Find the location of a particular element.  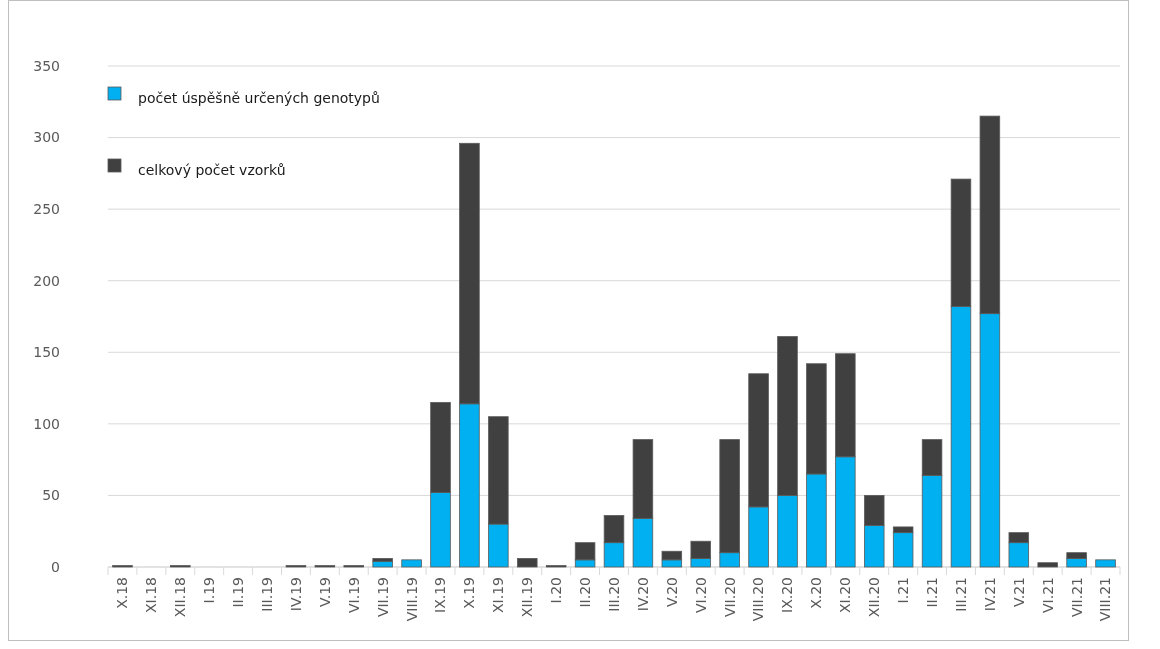

x-tick-label: V.19 is located at coordinates (324, 592).